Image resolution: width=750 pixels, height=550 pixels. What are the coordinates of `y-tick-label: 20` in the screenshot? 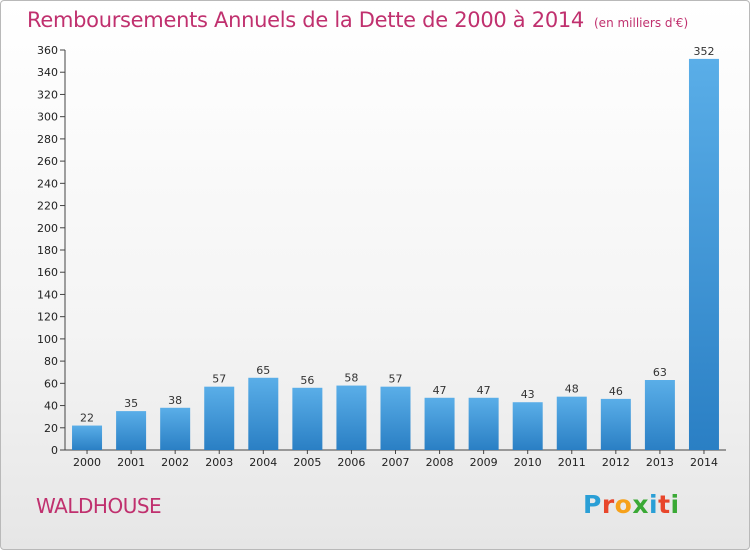 It's located at (51, 428).